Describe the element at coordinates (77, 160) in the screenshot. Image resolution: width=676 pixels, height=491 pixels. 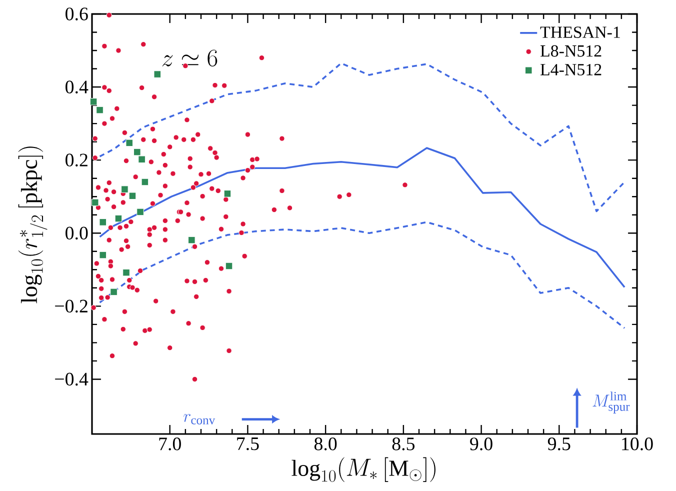
I see `y-tick-label: 0.2` at that location.